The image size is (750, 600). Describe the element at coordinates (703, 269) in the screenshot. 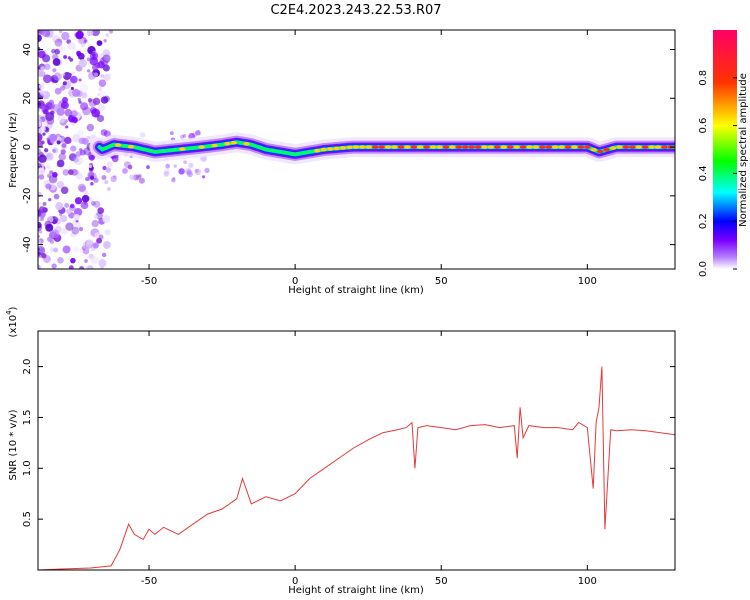

I see `colorbar-tick-label: 0.0` at that location.